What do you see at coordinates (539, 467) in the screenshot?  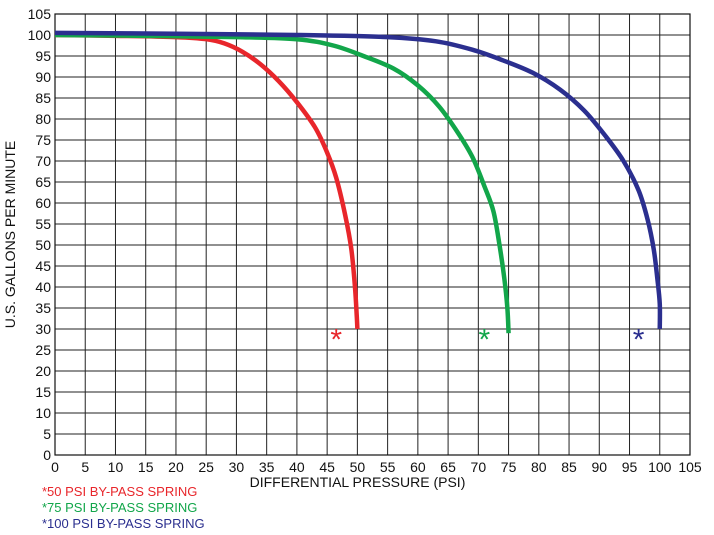 I see `x-tick-label: 80` at bounding box center [539, 467].